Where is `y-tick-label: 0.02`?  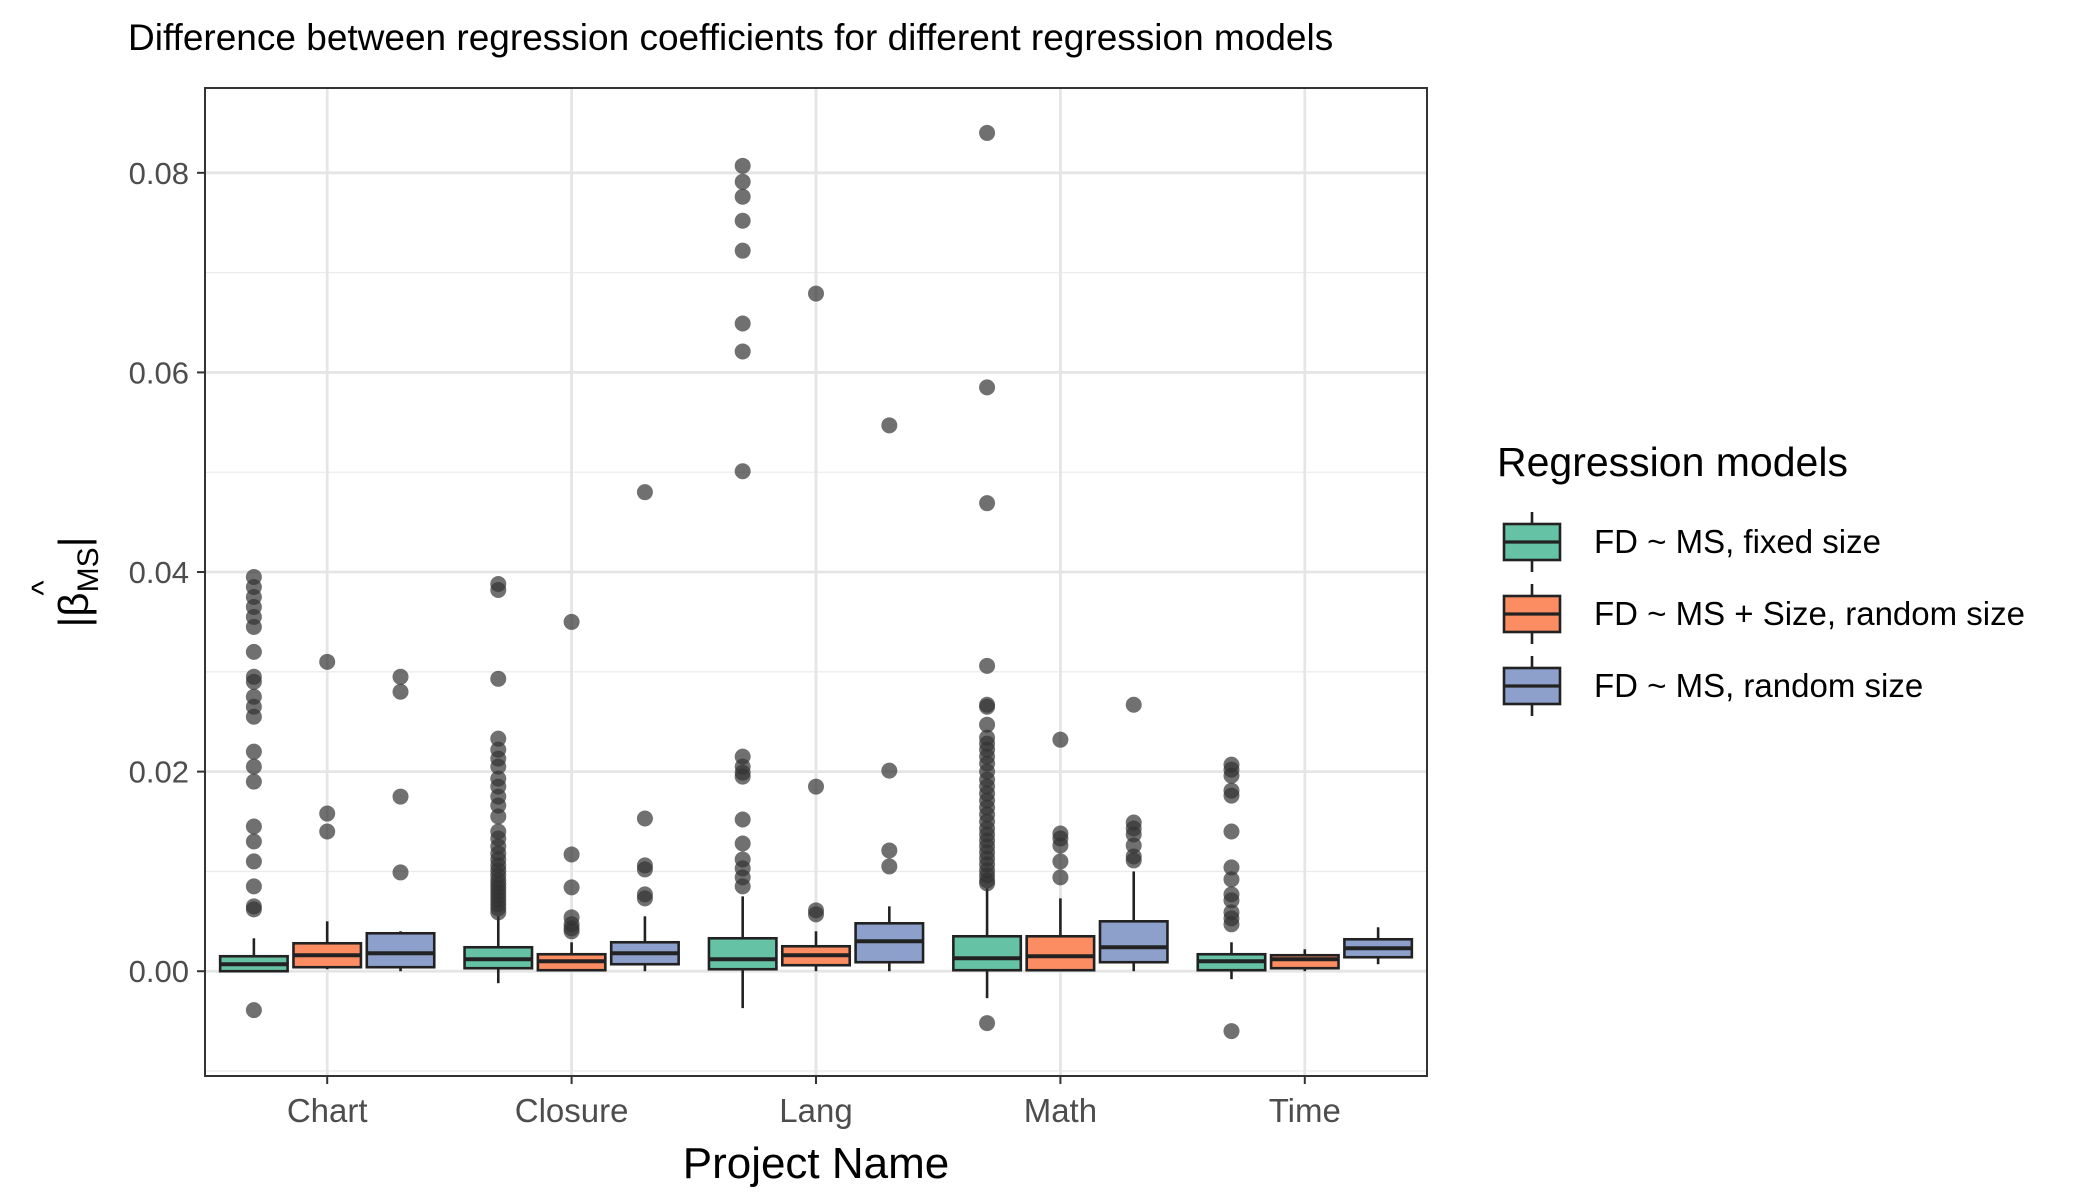
y-tick-label: 0.02 is located at coordinates (159, 772).